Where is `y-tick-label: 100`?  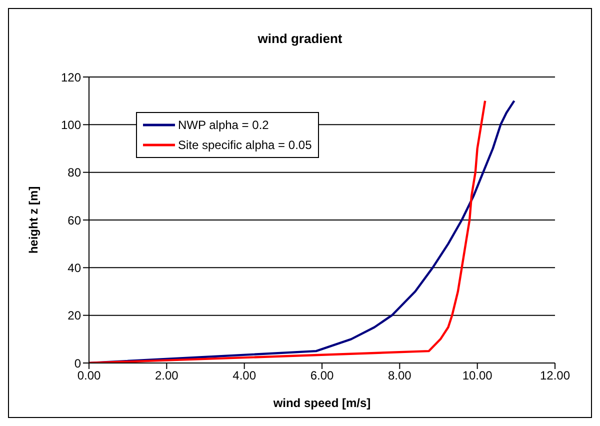 y-tick-label: 100 is located at coordinates (71, 125).